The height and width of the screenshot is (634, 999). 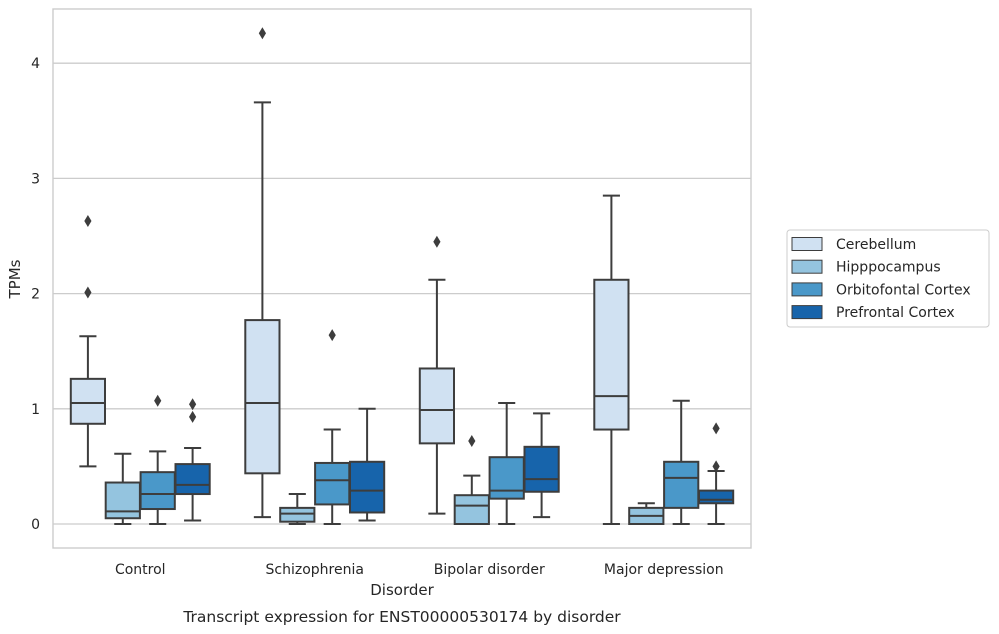 I want to click on legend-label-2: Orbitofontal Cortex, so click(x=903, y=290).